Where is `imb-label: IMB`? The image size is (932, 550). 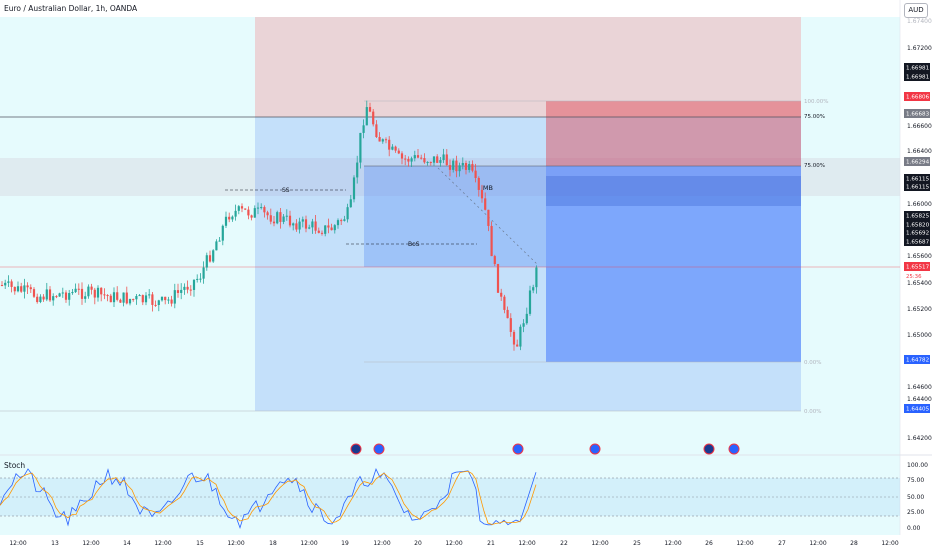
imb-label: IMB is located at coordinates (487, 188).